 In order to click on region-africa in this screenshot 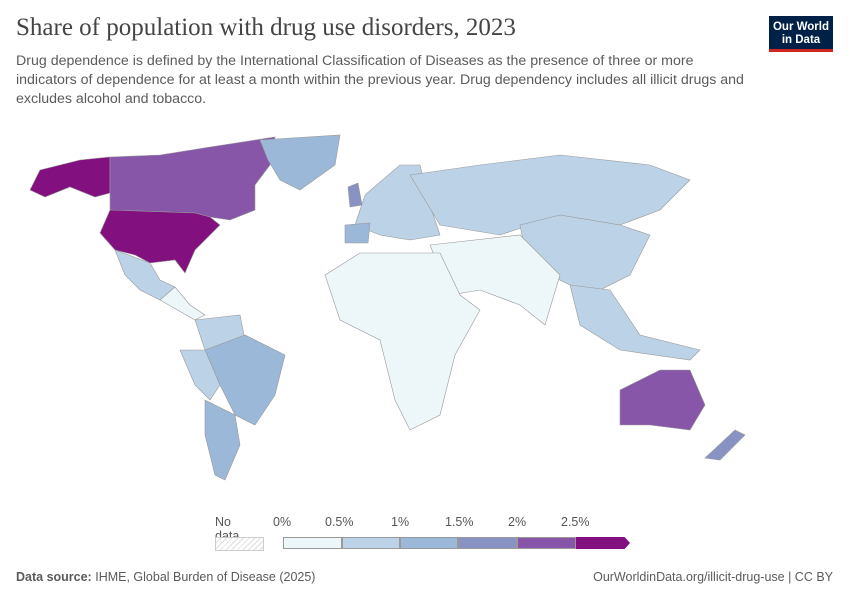, I will do `click(402, 341)`.